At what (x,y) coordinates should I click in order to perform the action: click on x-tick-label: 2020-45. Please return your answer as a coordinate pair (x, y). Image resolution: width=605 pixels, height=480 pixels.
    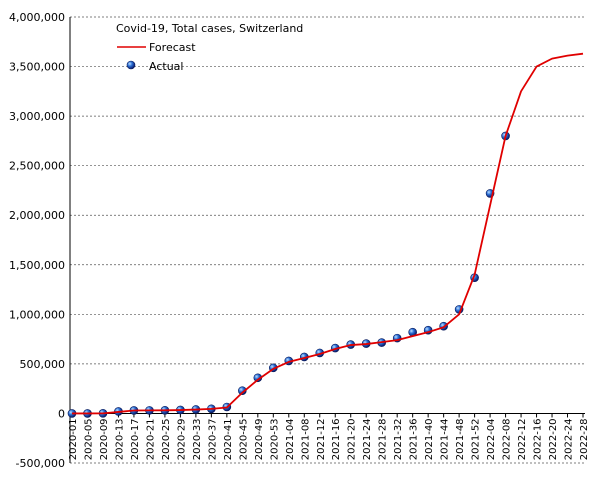
    Looking at the image, I should click on (243, 439).